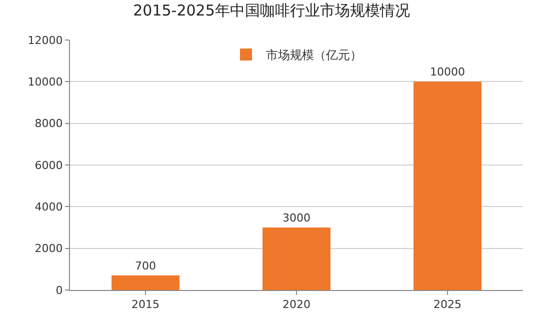 This screenshot has width=543, height=325. What do you see at coordinates (448, 305) in the screenshot?
I see `x-tick-label: 2025` at bounding box center [448, 305].